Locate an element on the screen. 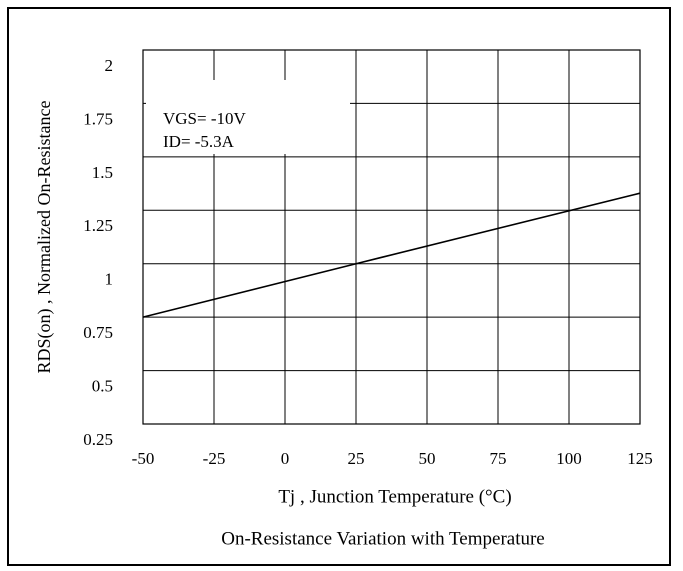 This screenshot has width=683, height=571. y-tick-label: 0.25 is located at coordinates (98, 439).